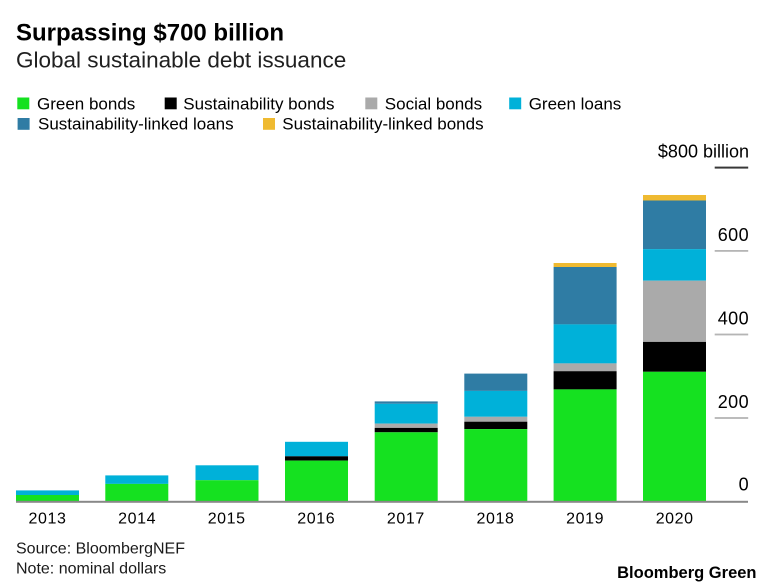 This screenshot has width=776, height=588. Describe the element at coordinates (733, 319) in the screenshot. I see `svg-text: 400` at that location.